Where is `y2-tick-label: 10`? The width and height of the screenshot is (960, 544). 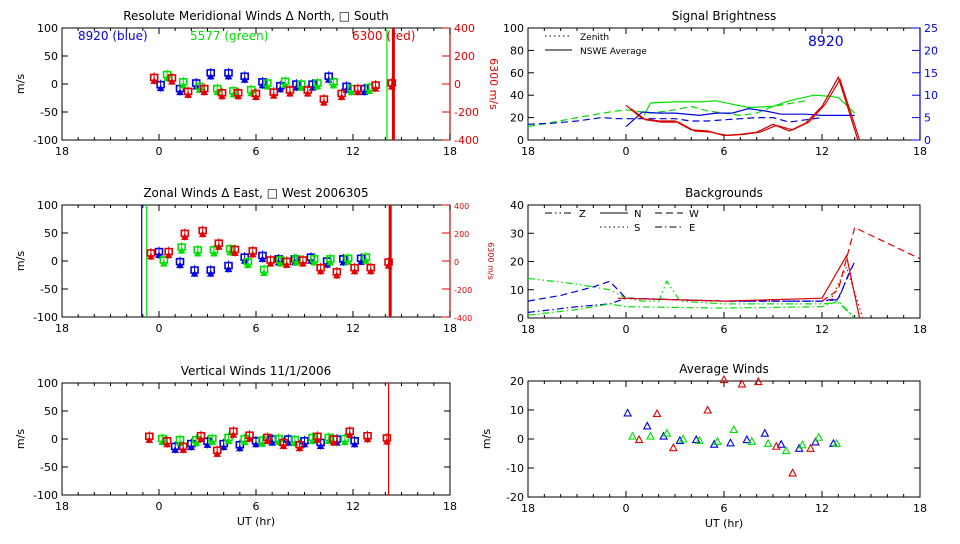 y2-tick-label: 10 is located at coordinates (931, 95).